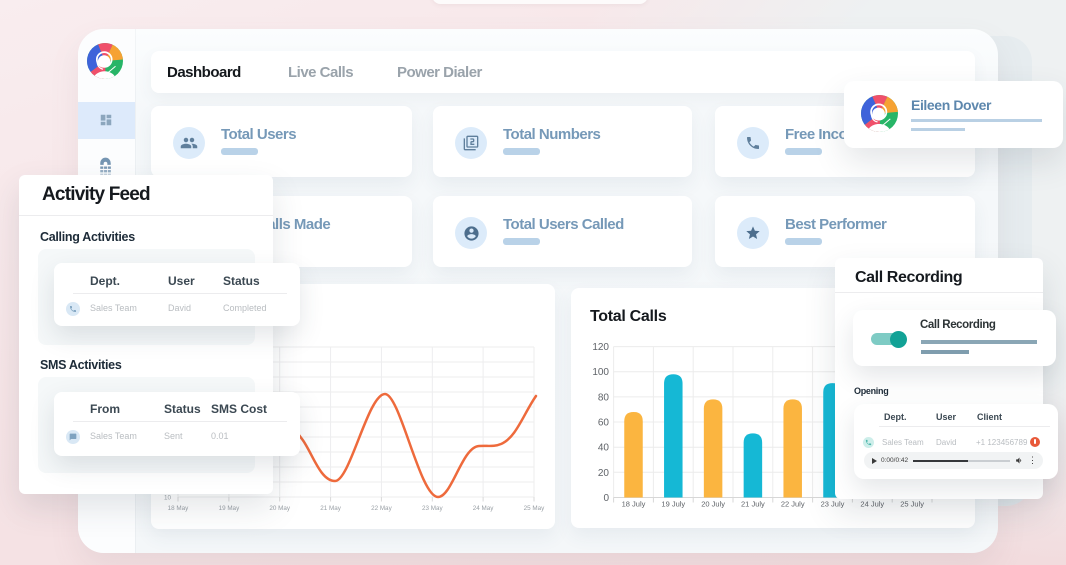 Image resolution: width=1066 pixels, height=565 pixels. What do you see at coordinates (168, 498) in the screenshot?
I see `svg-text: 10` at bounding box center [168, 498].